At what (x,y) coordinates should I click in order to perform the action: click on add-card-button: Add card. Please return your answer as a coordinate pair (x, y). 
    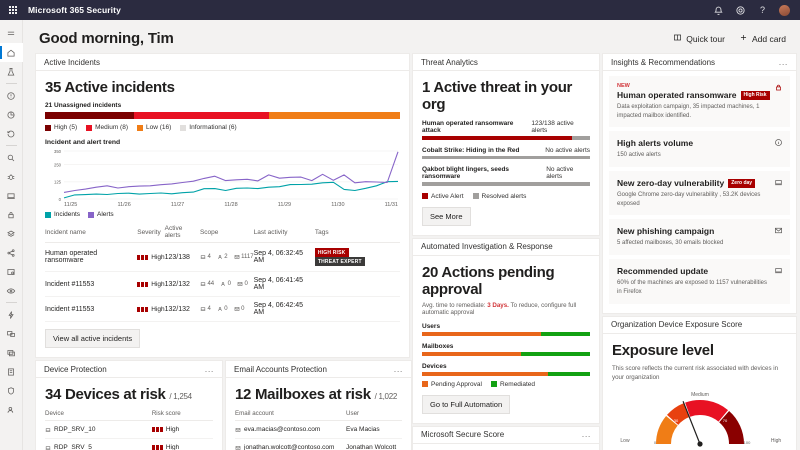
    Looking at the image, I should click on (762, 38).